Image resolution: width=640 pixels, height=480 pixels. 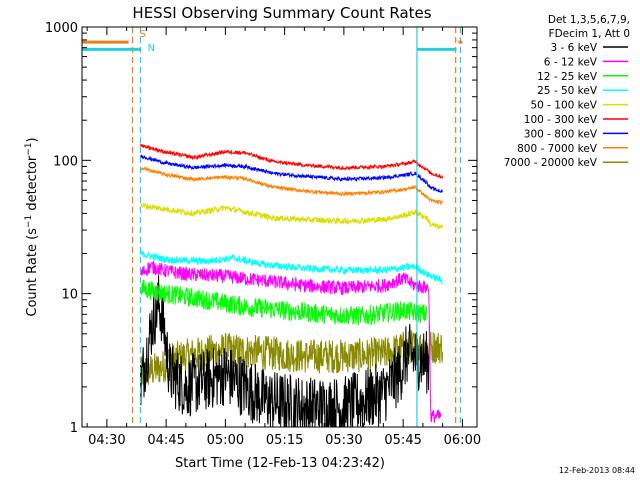 I want to click on marker-n: N, so click(x=150, y=48).